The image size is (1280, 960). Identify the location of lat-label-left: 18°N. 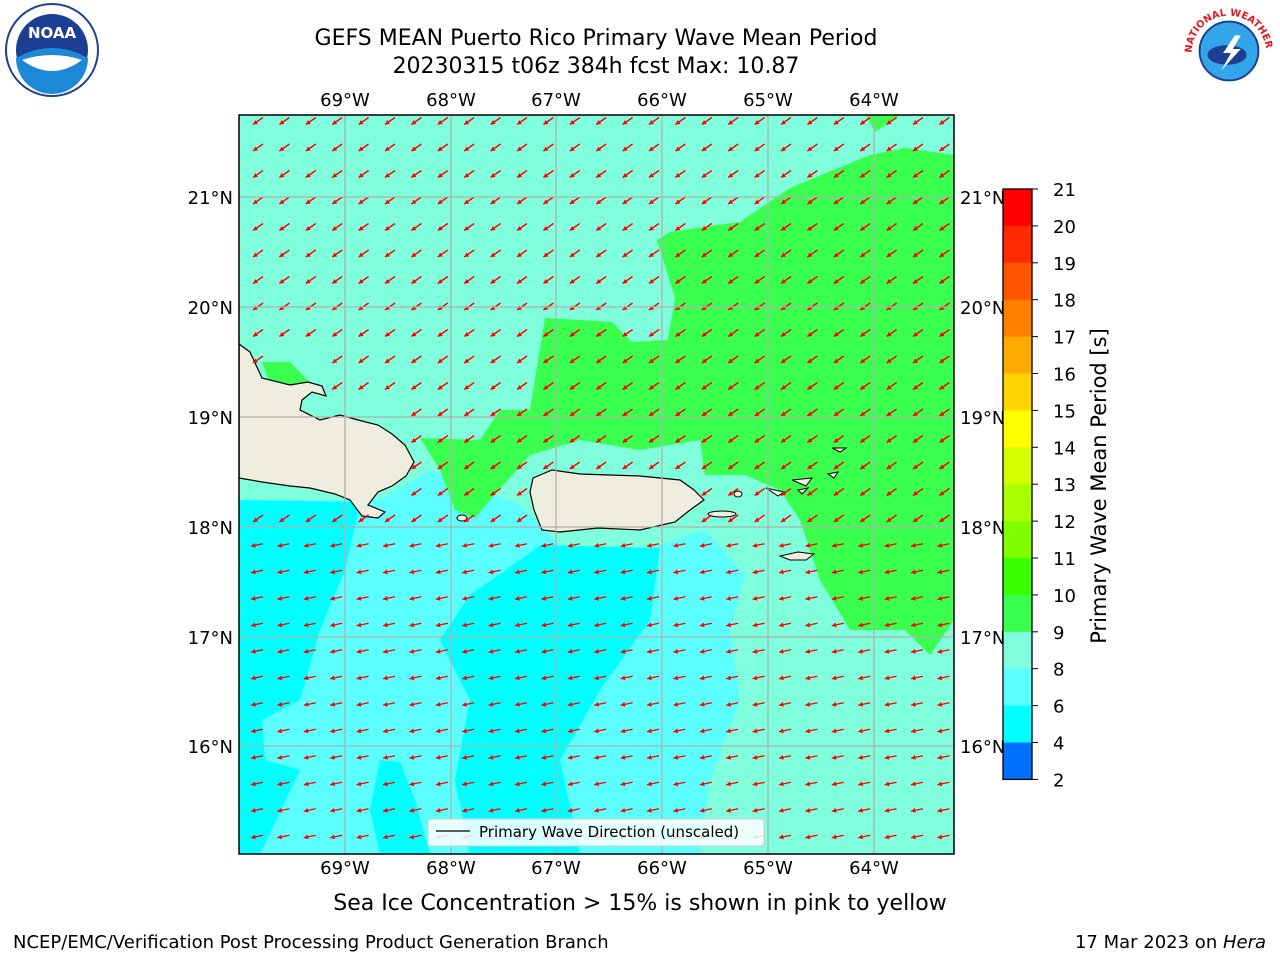
(210, 528).